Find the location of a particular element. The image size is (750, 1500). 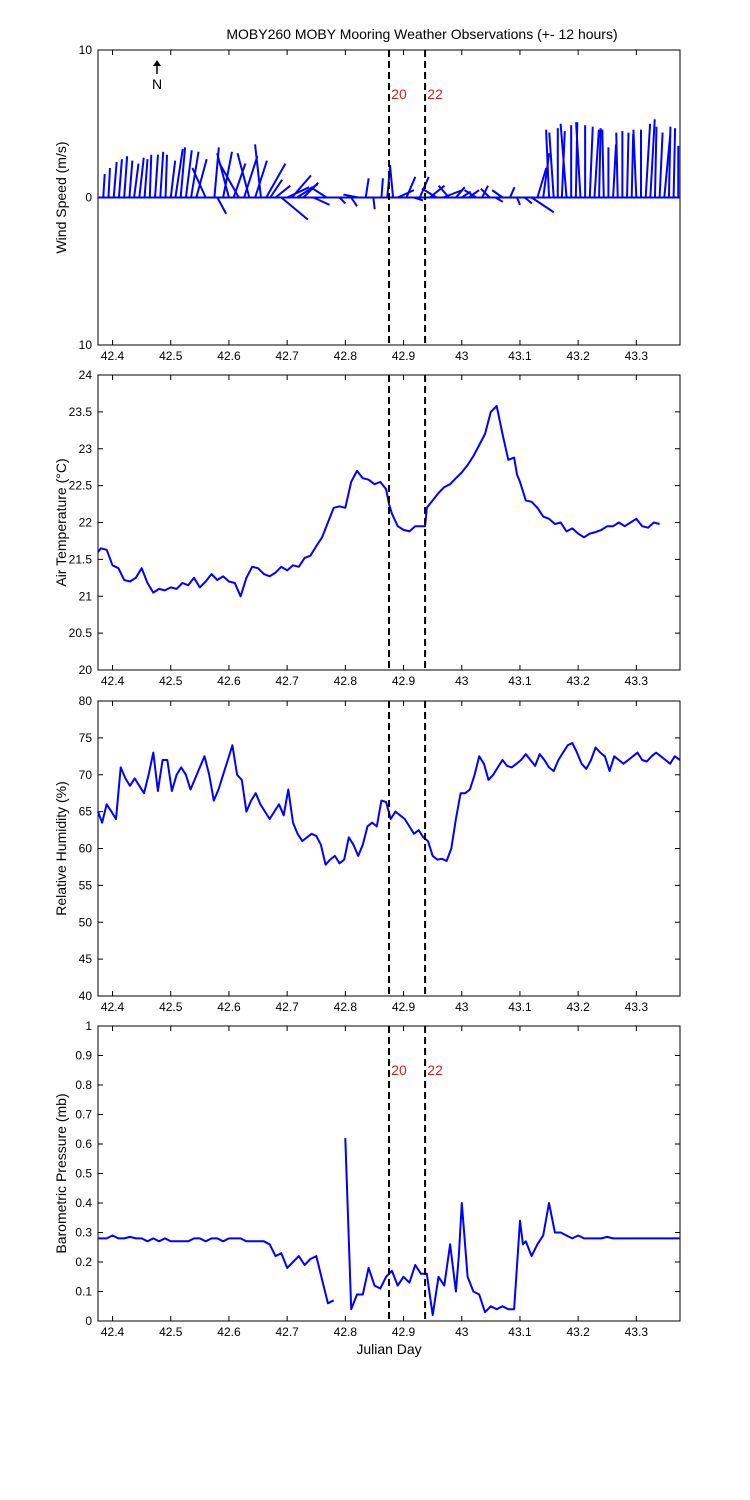

y-axis-label: Wind Speed (m/s) is located at coordinates (61, 197).